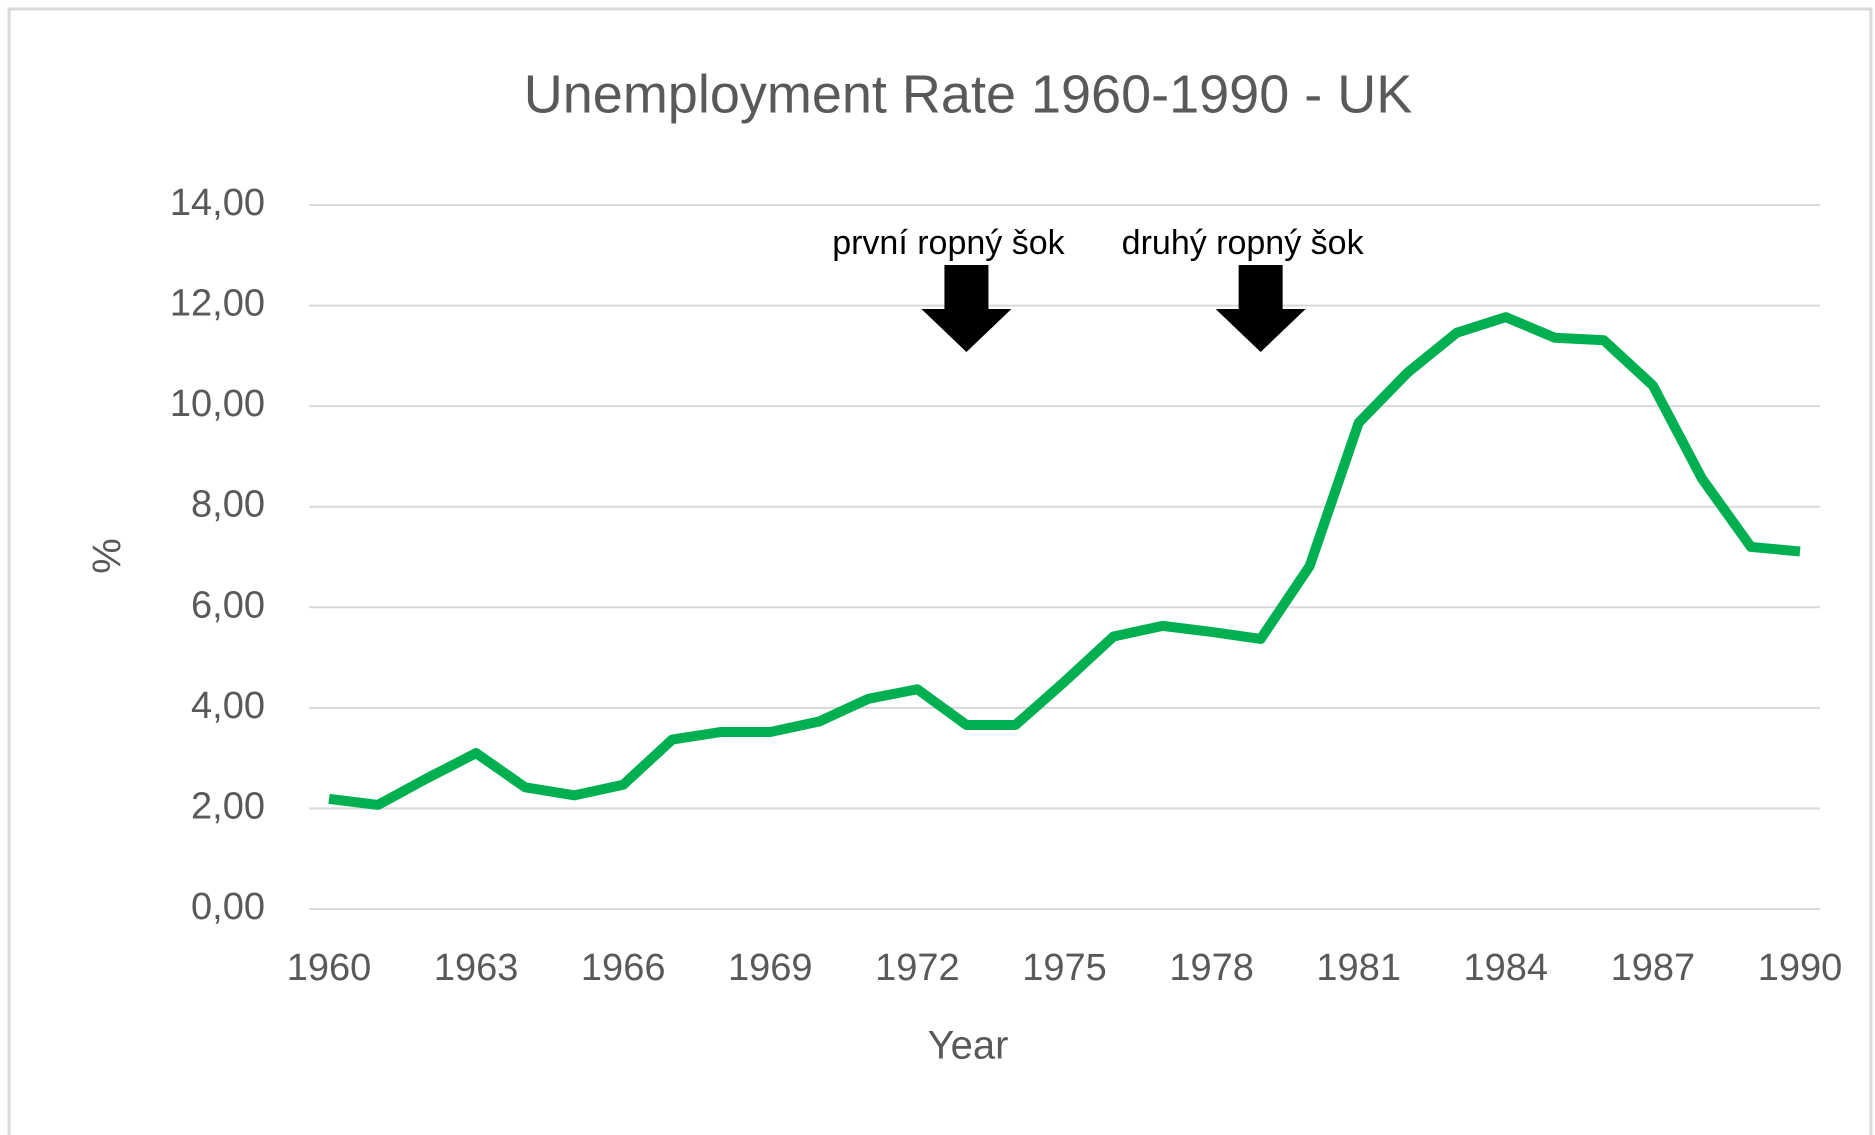 The width and height of the screenshot is (1875, 1135). I want to click on annotation: druhý ropný šok, so click(1243, 243).